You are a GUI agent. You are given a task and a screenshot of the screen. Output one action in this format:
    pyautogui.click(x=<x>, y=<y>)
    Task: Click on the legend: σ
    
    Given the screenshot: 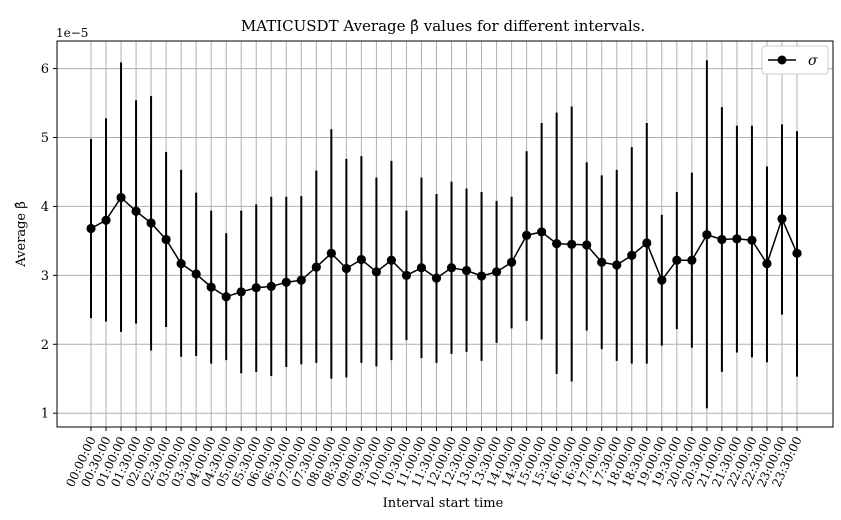 What is the action you would take?
    pyautogui.click(x=795, y=60)
    